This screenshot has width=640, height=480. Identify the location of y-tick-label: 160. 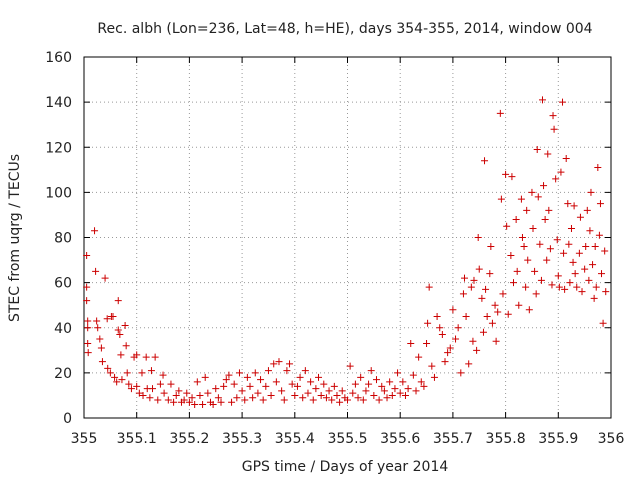
(58, 58).